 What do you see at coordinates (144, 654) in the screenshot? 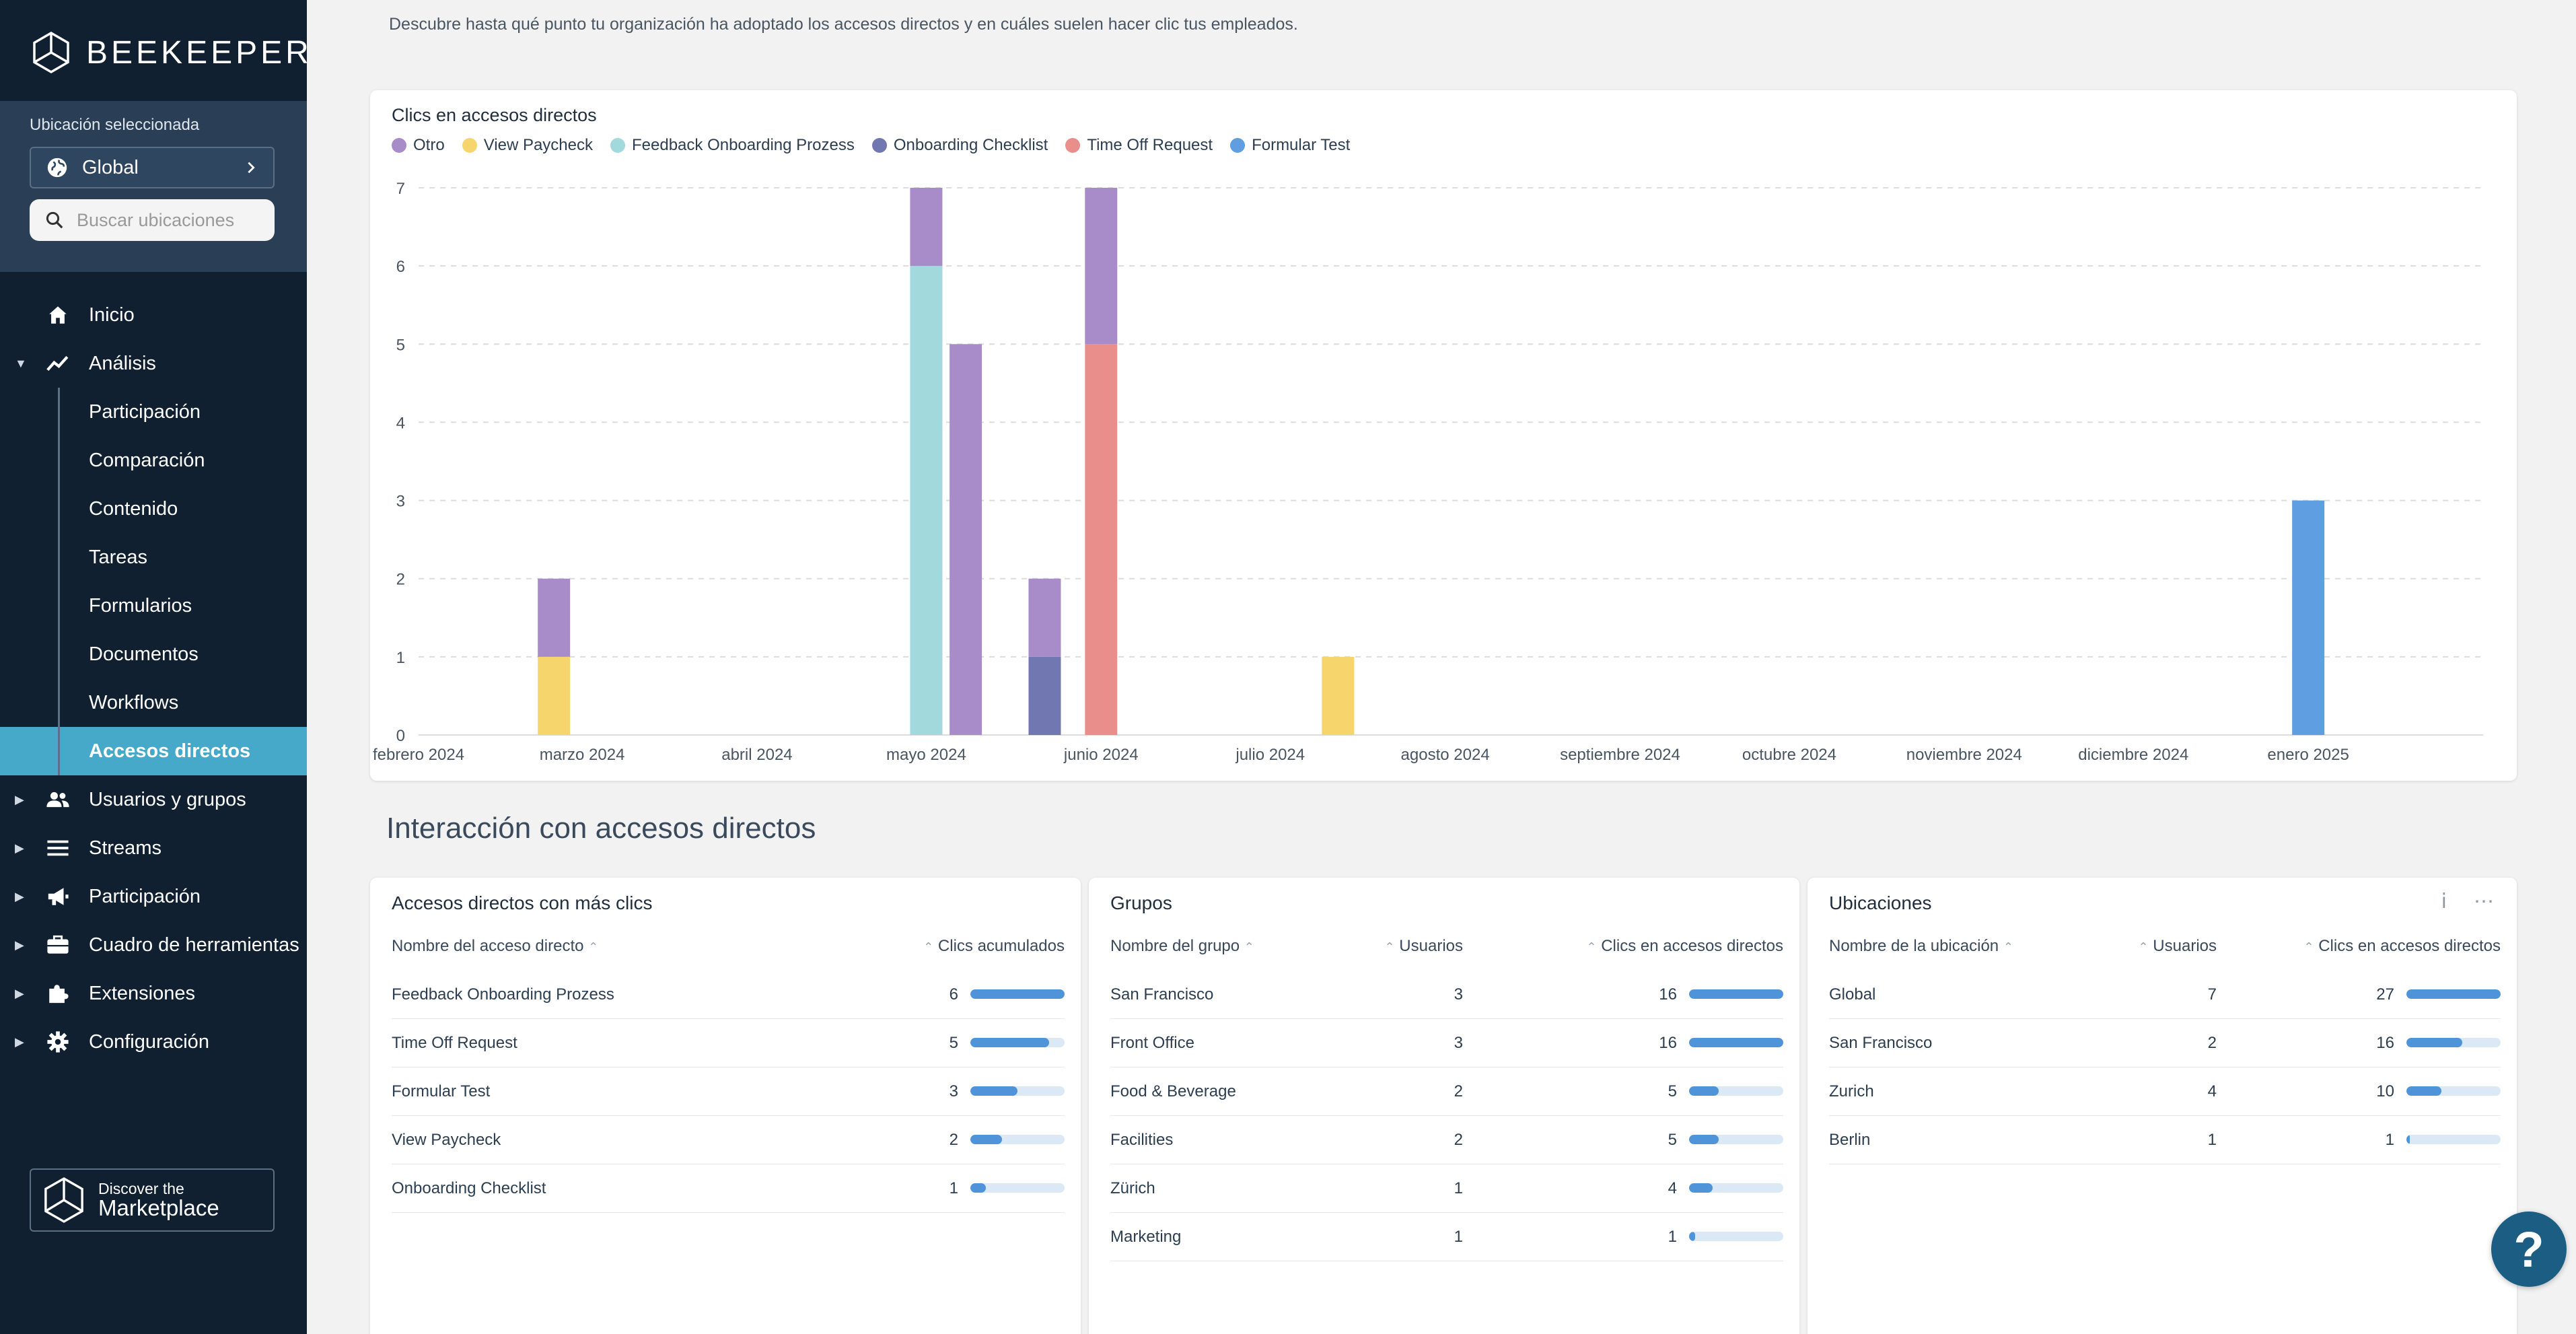
I see `sub-item-documentos: Documentos` at bounding box center [144, 654].